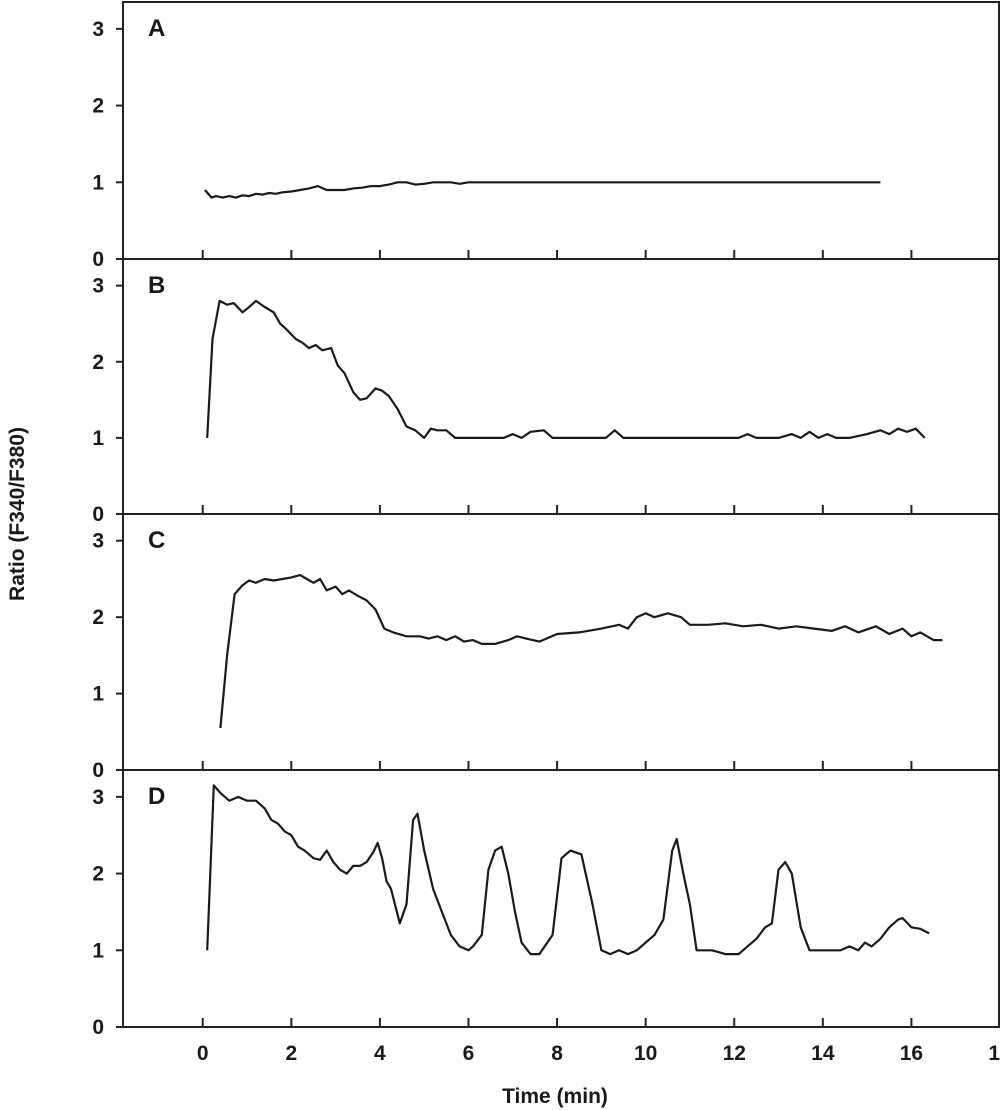 This screenshot has height=1110, width=1000. Describe the element at coordinates (98, 514) in the screenshot. I see `panel-b-y-tick-label-0: 0` at that location.